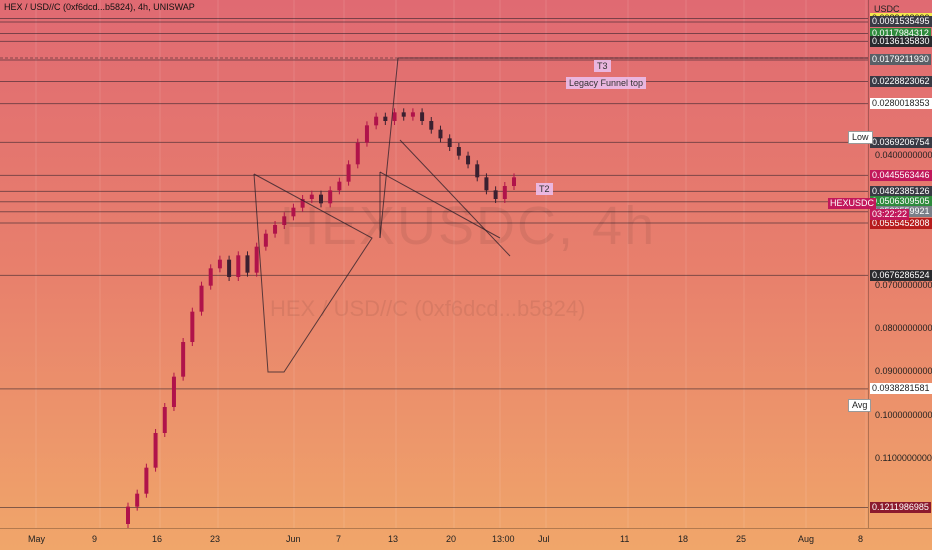 This screenshot has width=932, height=551. What do you see at coordinates (440, 205) in the screenshot?
I see `wedge-lower` at bounding box center [440, 205].